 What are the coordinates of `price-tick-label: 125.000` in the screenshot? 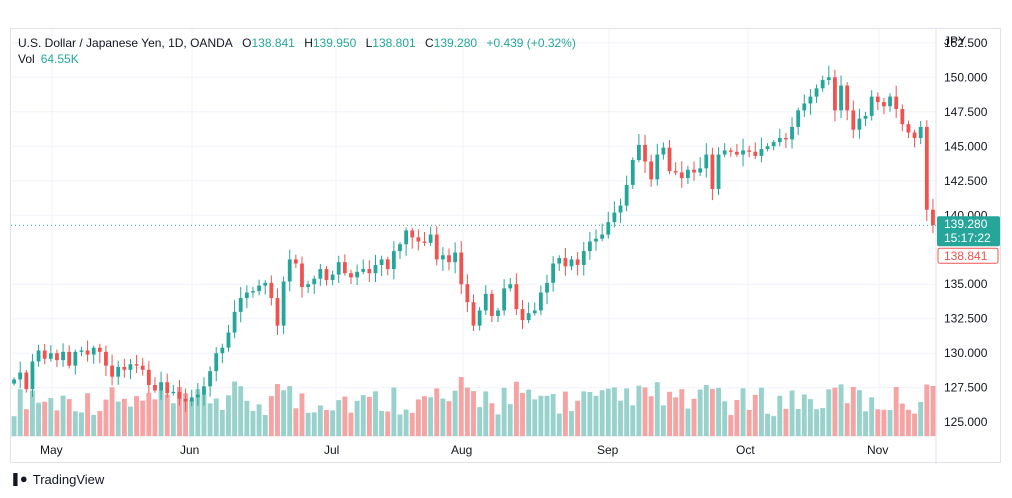 It's located at (966, 422).